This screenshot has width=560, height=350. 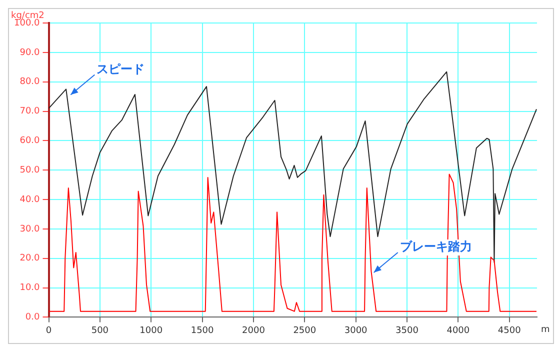 I want to click on x-tick-label: 1000, so click(x=151, y=331).